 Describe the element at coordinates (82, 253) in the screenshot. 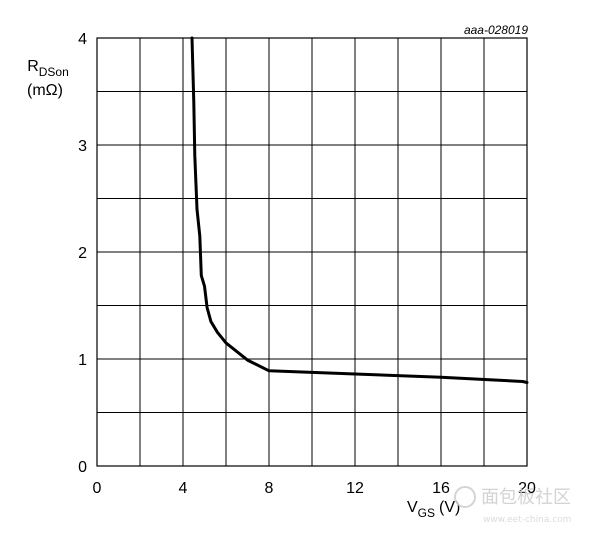

I see `y-tick-label: 2` at that location.